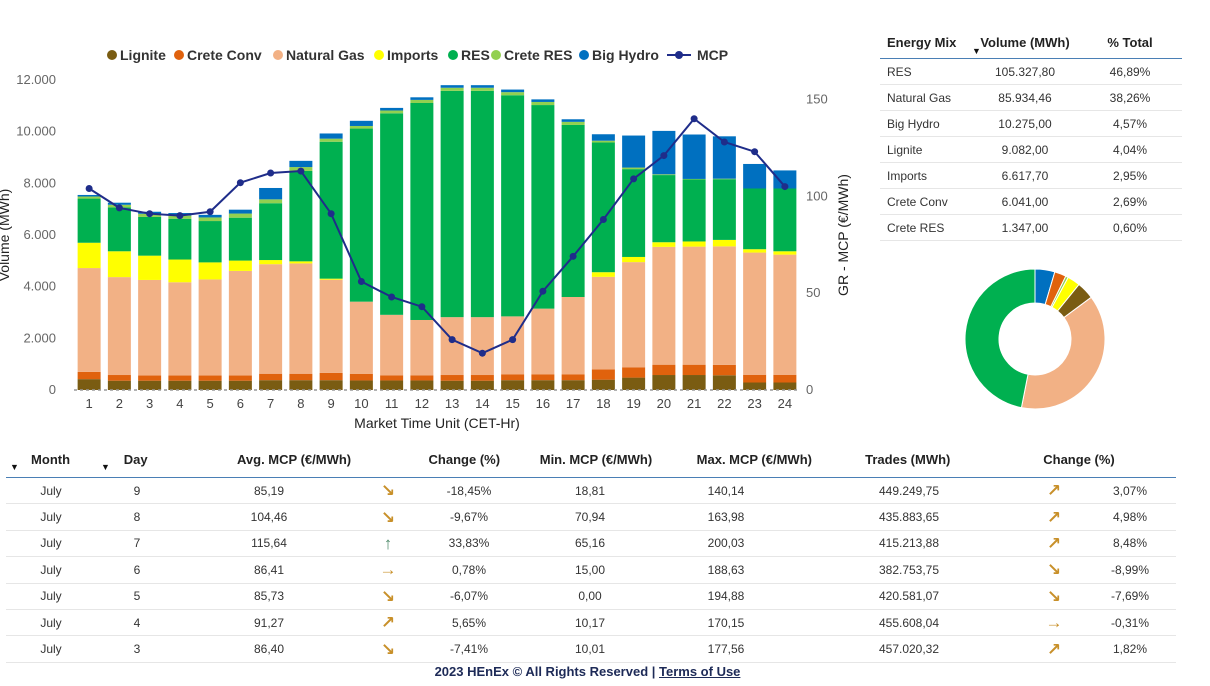 This screenshot has width=1210, height=686. What do you see at coordinates (294, 459) in the screenshot?
I see `header-avg-mcp: Avg. MCP (€/MWh)` at bounding box center [294, 459].